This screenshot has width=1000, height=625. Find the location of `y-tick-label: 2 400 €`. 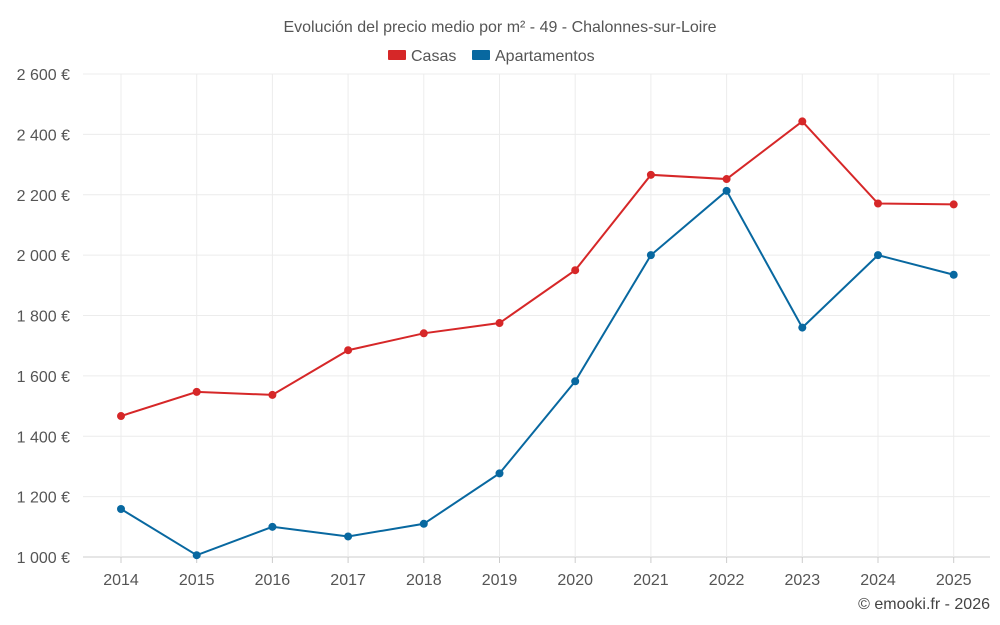

y-tick-label: 2 400 € is located at coordinates (43, 135).